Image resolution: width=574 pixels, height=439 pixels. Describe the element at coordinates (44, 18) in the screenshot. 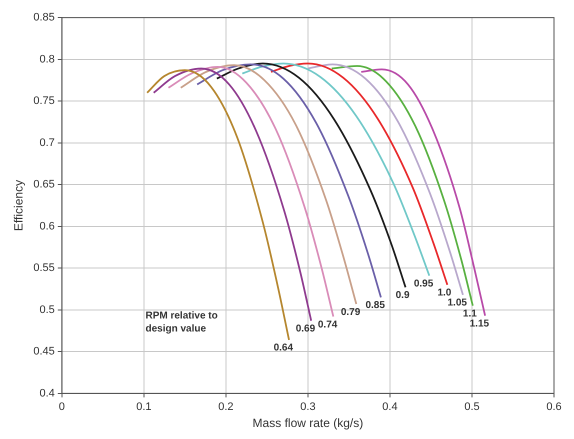

I see `y-tick-label: 0.85` at that location.